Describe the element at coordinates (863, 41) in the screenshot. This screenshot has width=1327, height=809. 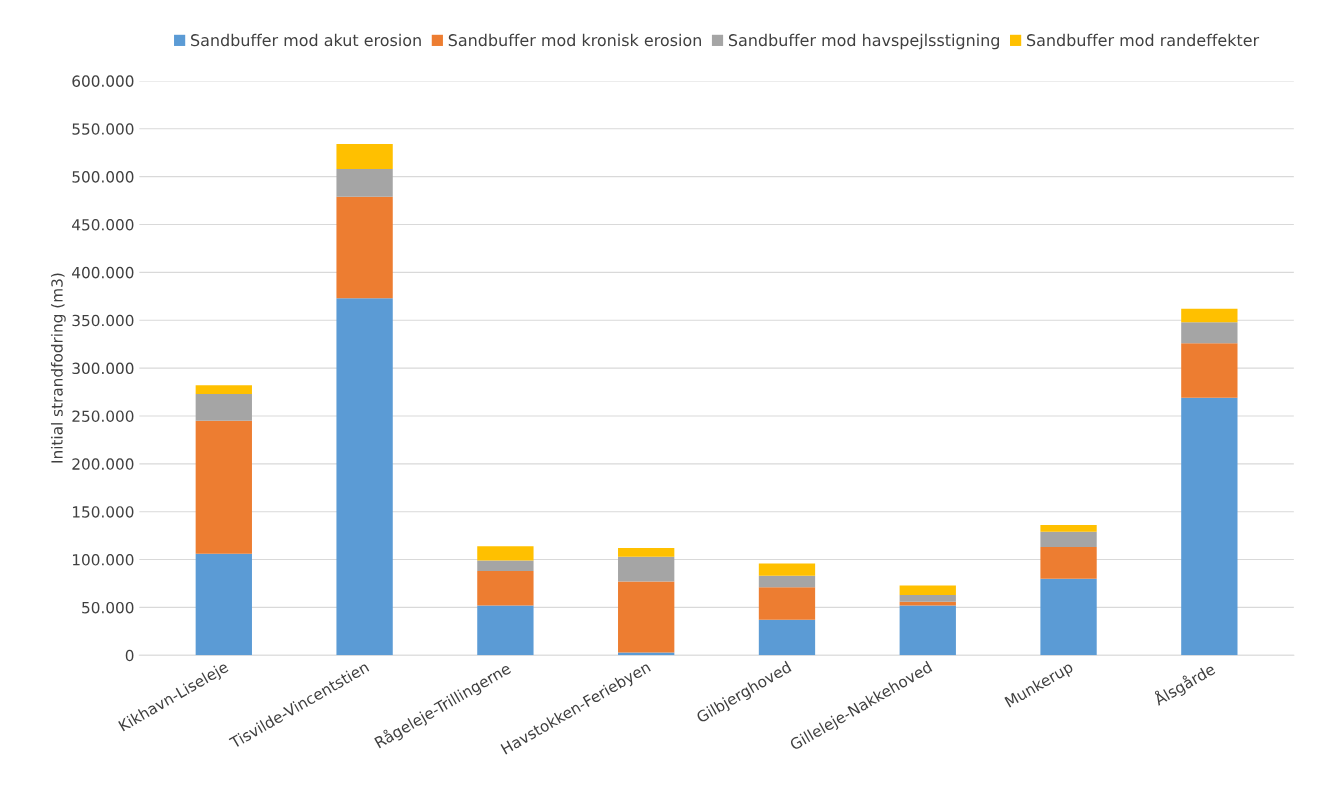
I see `legend-label: Sandbuffer mod havspejlsstigning` at that location.